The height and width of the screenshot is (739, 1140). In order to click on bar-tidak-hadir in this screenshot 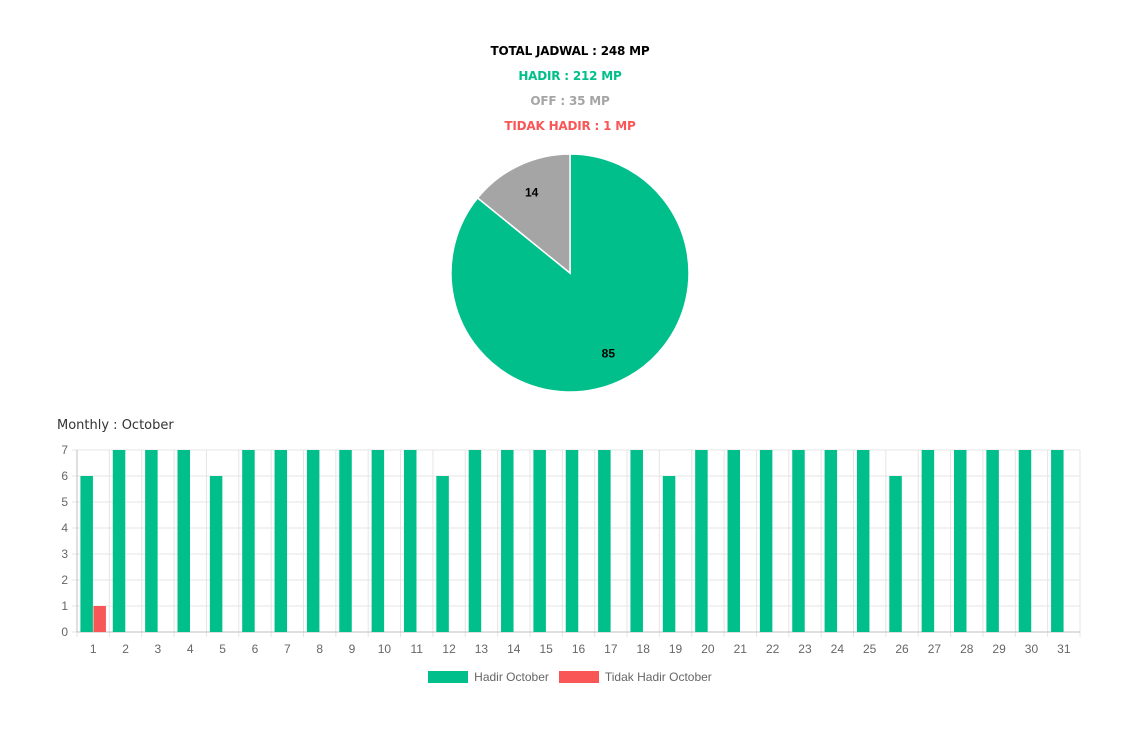, I will do `click(99, 619)`.